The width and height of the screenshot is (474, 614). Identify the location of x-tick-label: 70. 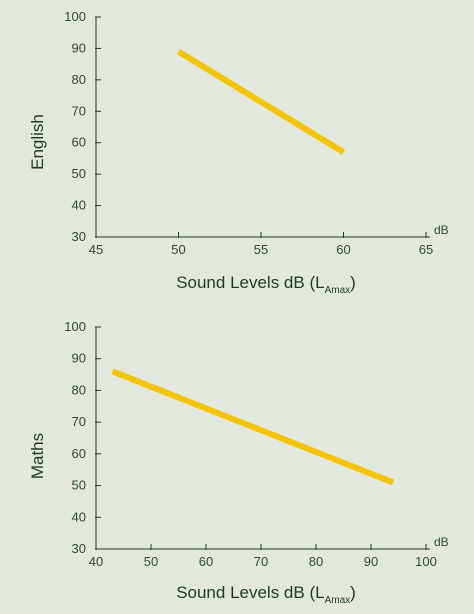
(261, 561).